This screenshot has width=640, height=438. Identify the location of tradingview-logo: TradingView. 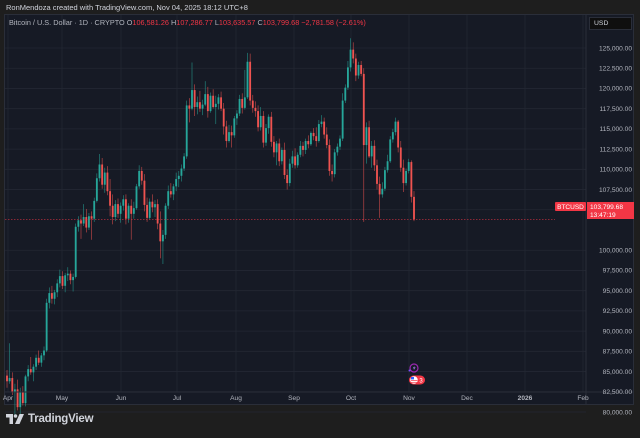
(50, 419).